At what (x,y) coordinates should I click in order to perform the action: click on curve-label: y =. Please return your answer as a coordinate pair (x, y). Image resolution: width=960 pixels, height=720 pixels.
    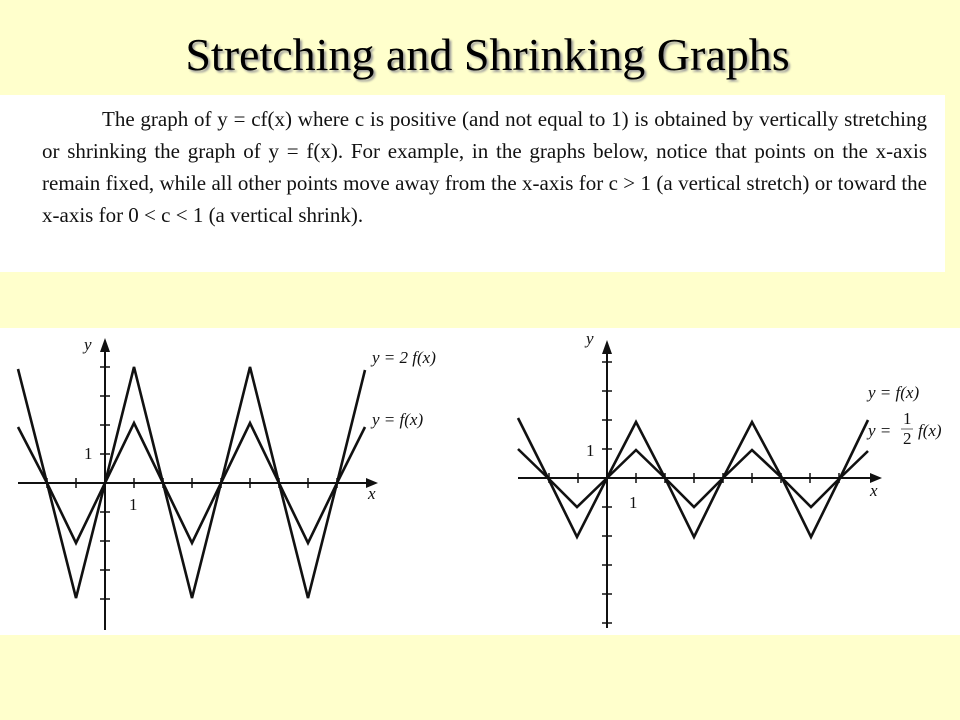
    Looking at the image, I should click on (878, 430).